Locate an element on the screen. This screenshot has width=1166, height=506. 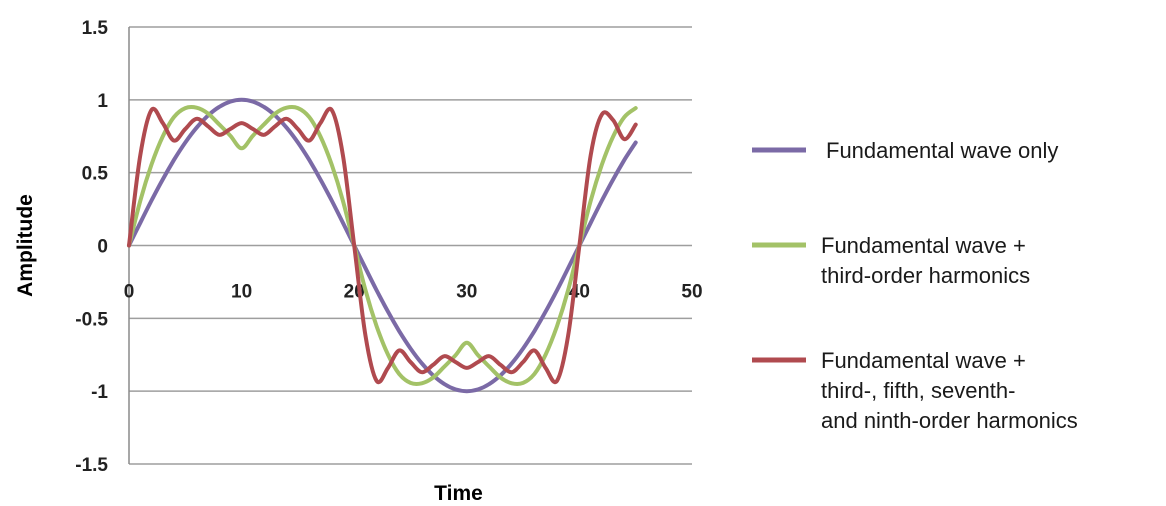
x-axis-title: Time is located at coordinates (458, 493).